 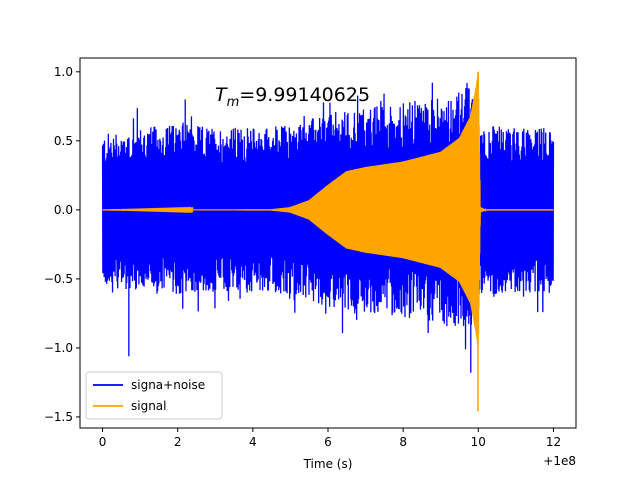 What do you see at coordinates (221, 95) in the screenshot?
I see `annotation-symbol: T` at bounding box center [221, 95].